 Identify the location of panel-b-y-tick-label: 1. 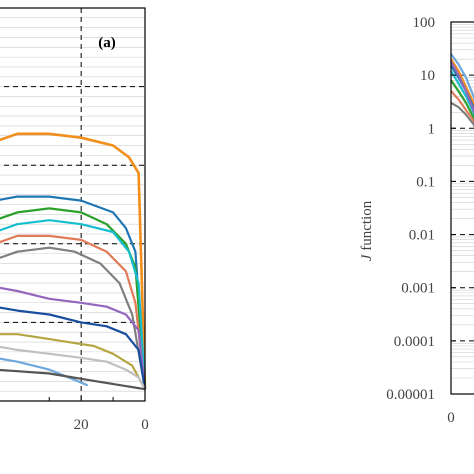
(432, 129).